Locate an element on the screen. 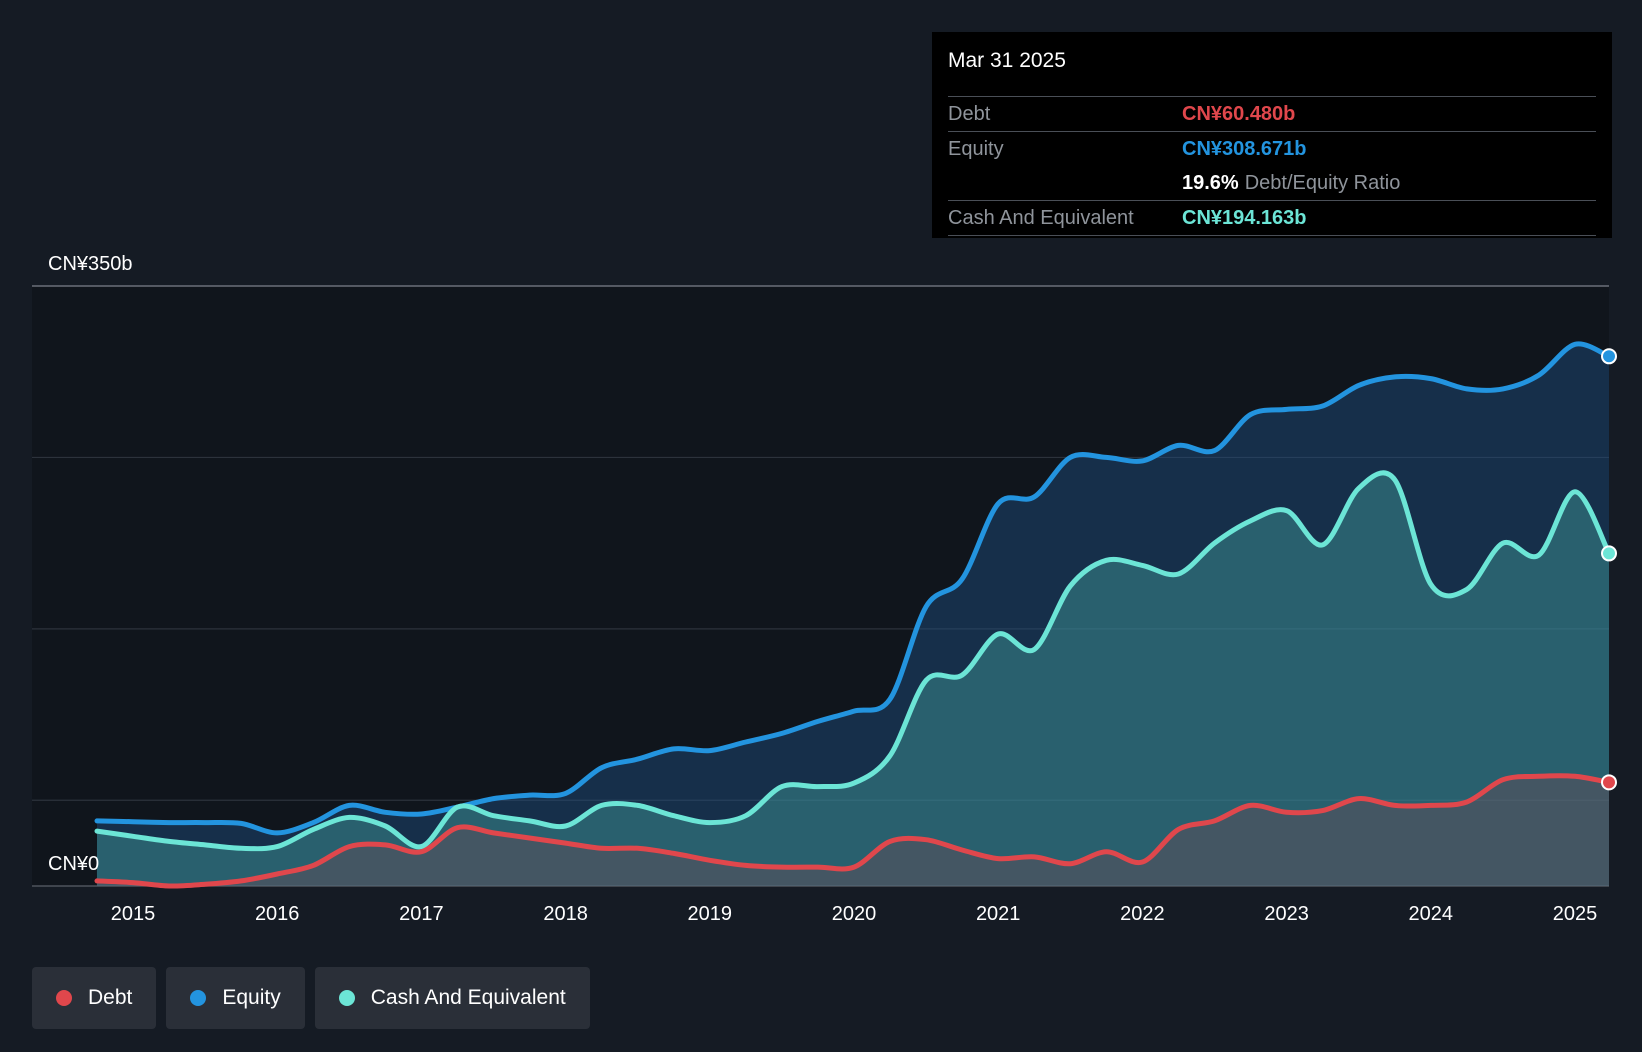  x-tick-label: 2016 is located at coordinates (277, 914).